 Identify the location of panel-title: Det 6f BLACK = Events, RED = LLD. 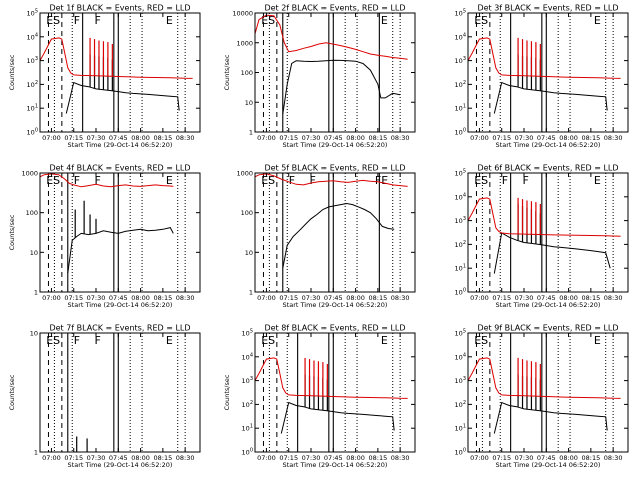
(547, 168).